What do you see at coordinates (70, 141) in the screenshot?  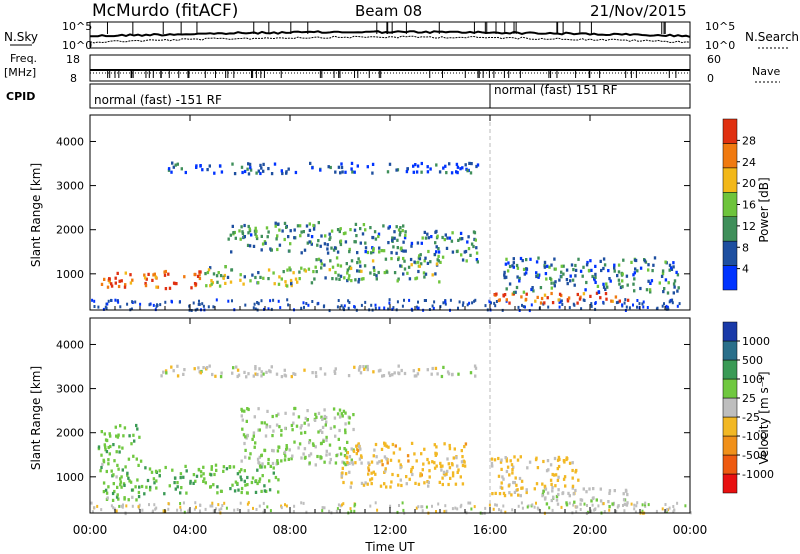 I see `y-tick-label: 4000` at bounding box center [70, 141].